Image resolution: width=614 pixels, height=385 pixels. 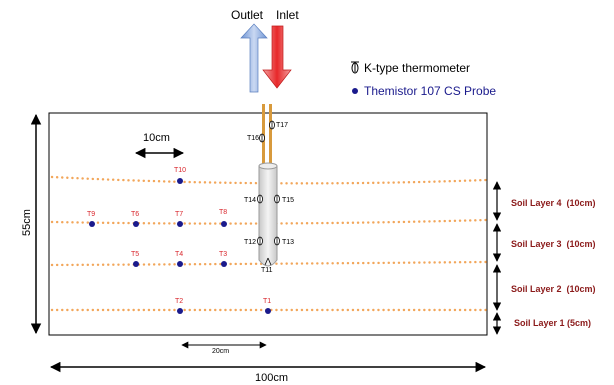 What do you see at coordinates (180, 170) in the screenshot?
I see `label-T10: T10` at bounding box center [180, 170].